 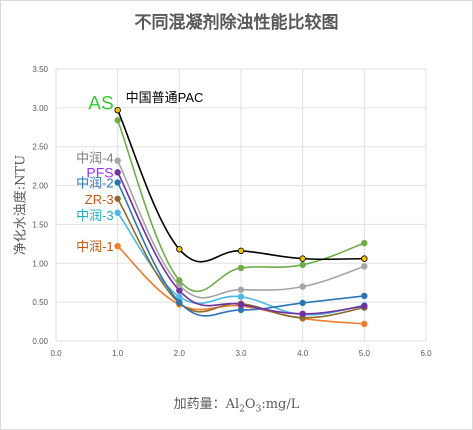 I want to click on series-label-中润-1: 中润-1, so click(x=95, y=246).